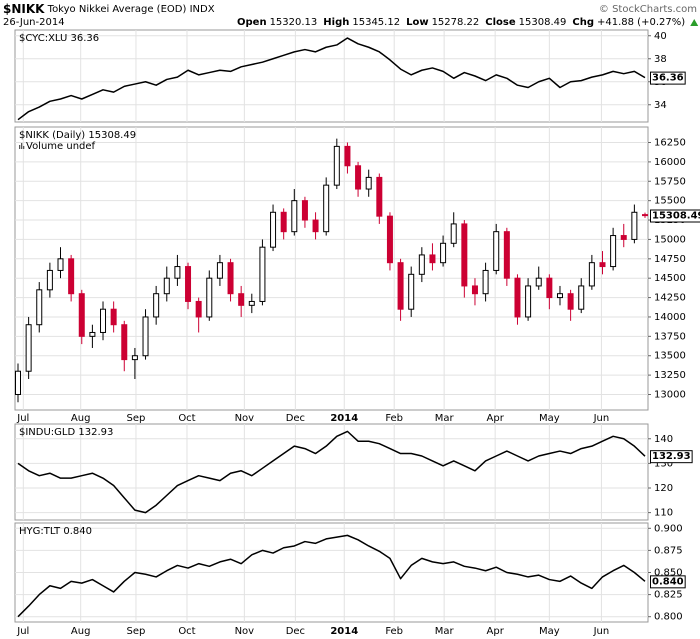  Describe the element at coordinates (668, 617) in the screenshot. I see `y-tick-label: 0.800` at that location.